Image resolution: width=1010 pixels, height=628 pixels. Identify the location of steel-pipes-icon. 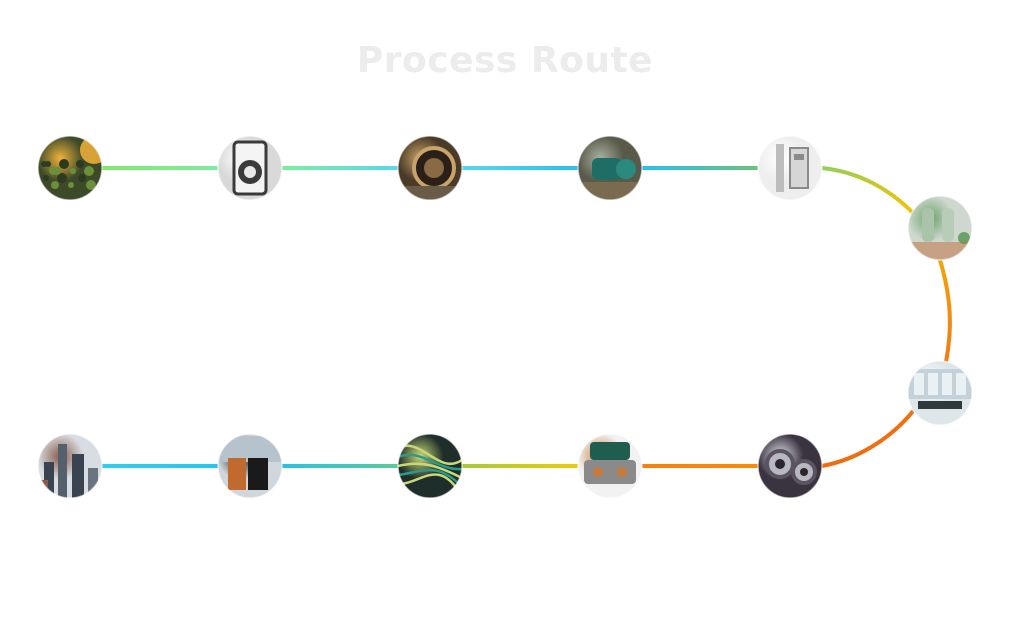
(790, 466).